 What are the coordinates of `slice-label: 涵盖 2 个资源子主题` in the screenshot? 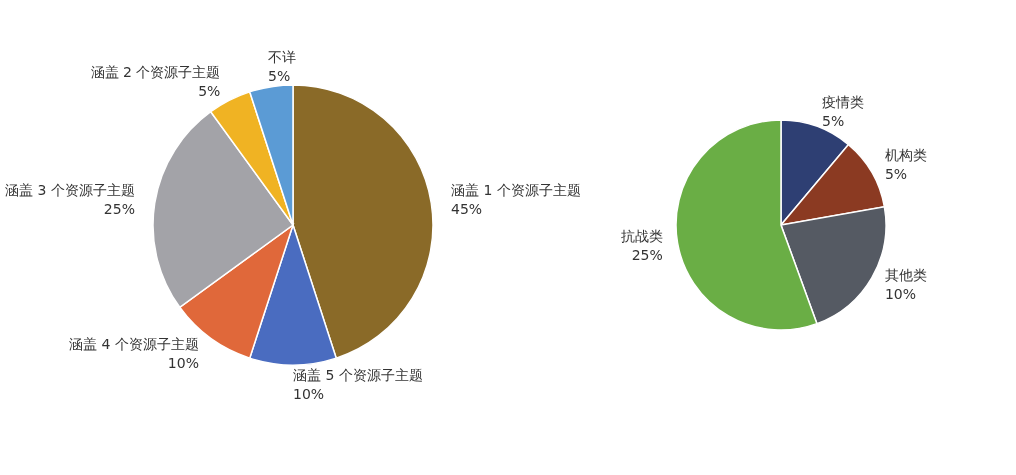 It's located at (155, 72).